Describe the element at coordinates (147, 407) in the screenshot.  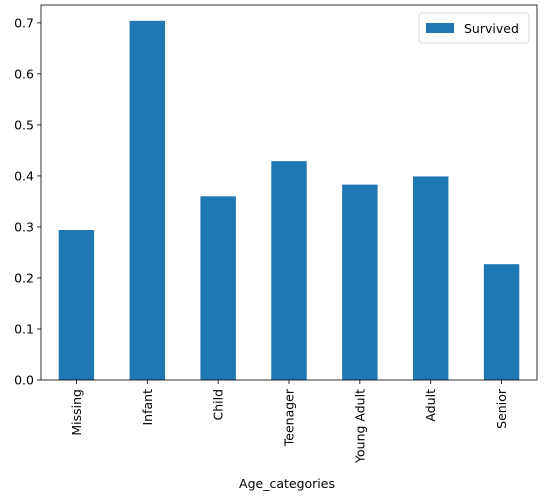
I see `x-tick-label: Infant` at that location.